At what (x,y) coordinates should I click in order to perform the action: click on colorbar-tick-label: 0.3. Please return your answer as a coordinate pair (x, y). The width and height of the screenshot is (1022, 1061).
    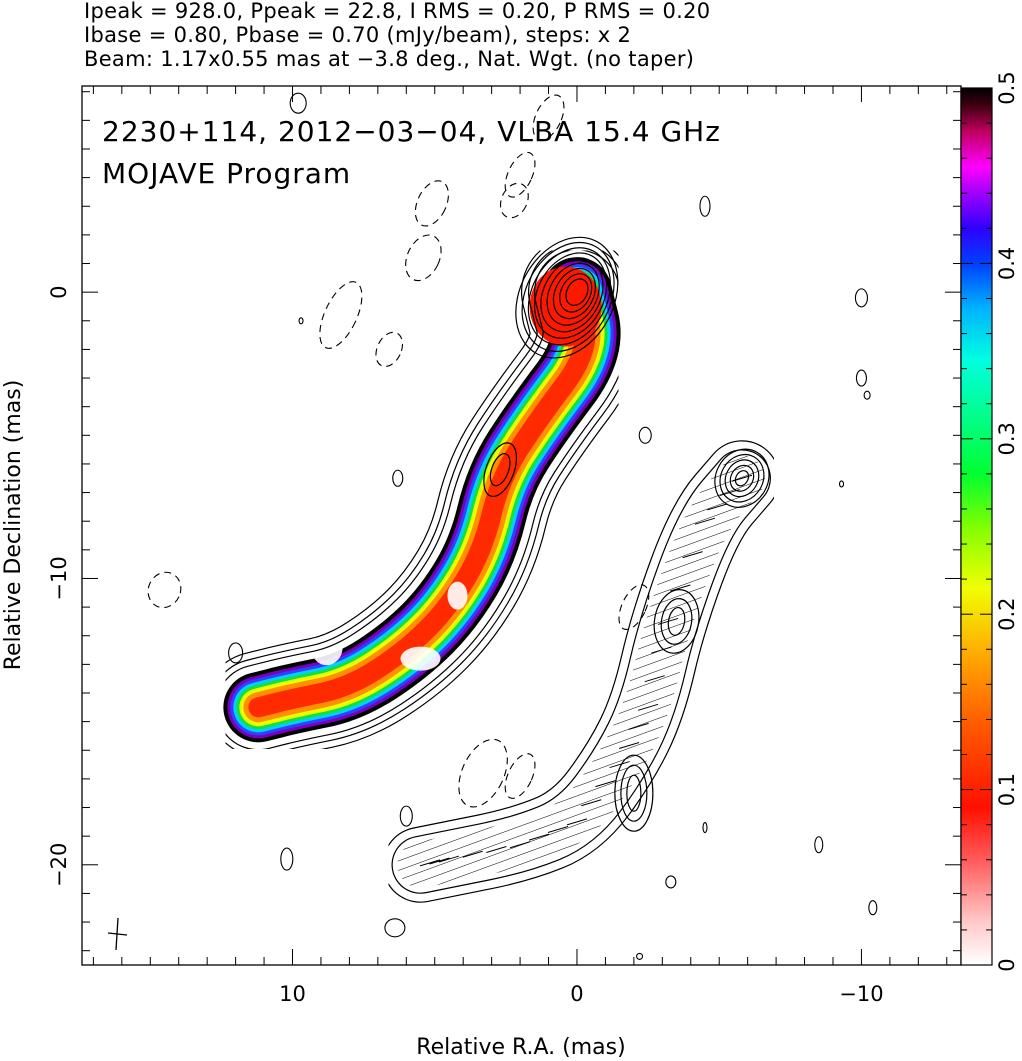
    Looking at the image, I should click on (1007, 438).